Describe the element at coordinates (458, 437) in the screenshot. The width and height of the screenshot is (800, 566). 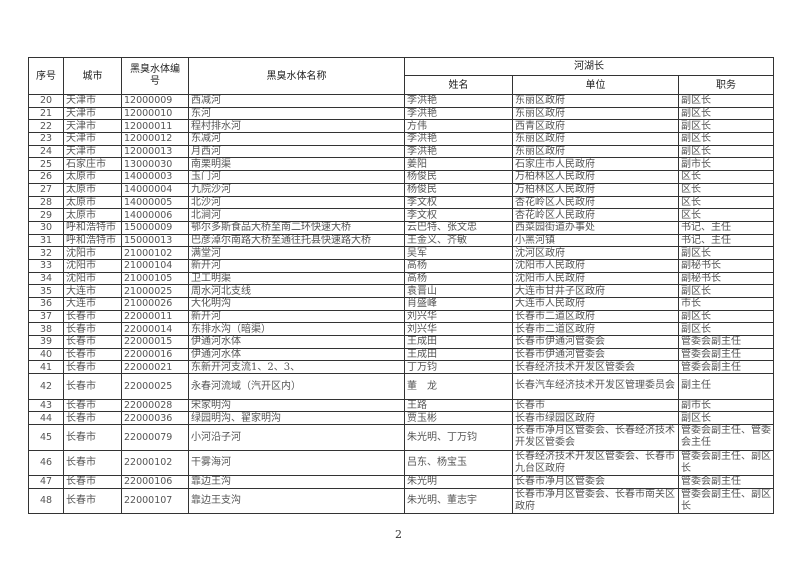
I see `chief-name-cell: 朱光明、丁万钧` at that location.